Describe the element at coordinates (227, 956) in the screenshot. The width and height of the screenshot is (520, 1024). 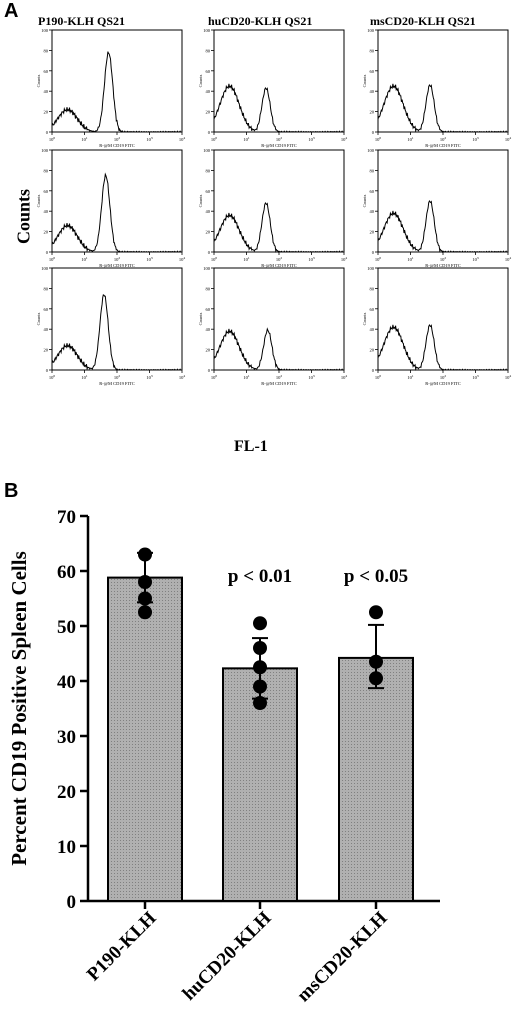
I see `x-tick-label: huCD20-KLH` at that location.